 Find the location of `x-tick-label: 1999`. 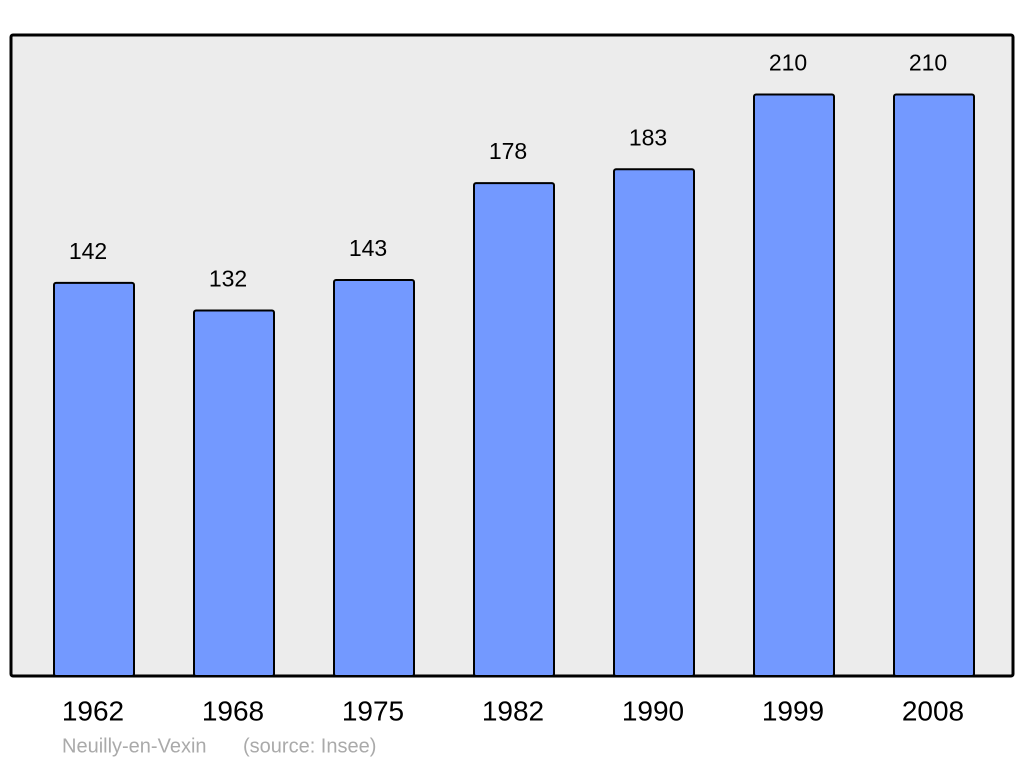

x-tick-label: 1999 is located at coordinates (793, 710).